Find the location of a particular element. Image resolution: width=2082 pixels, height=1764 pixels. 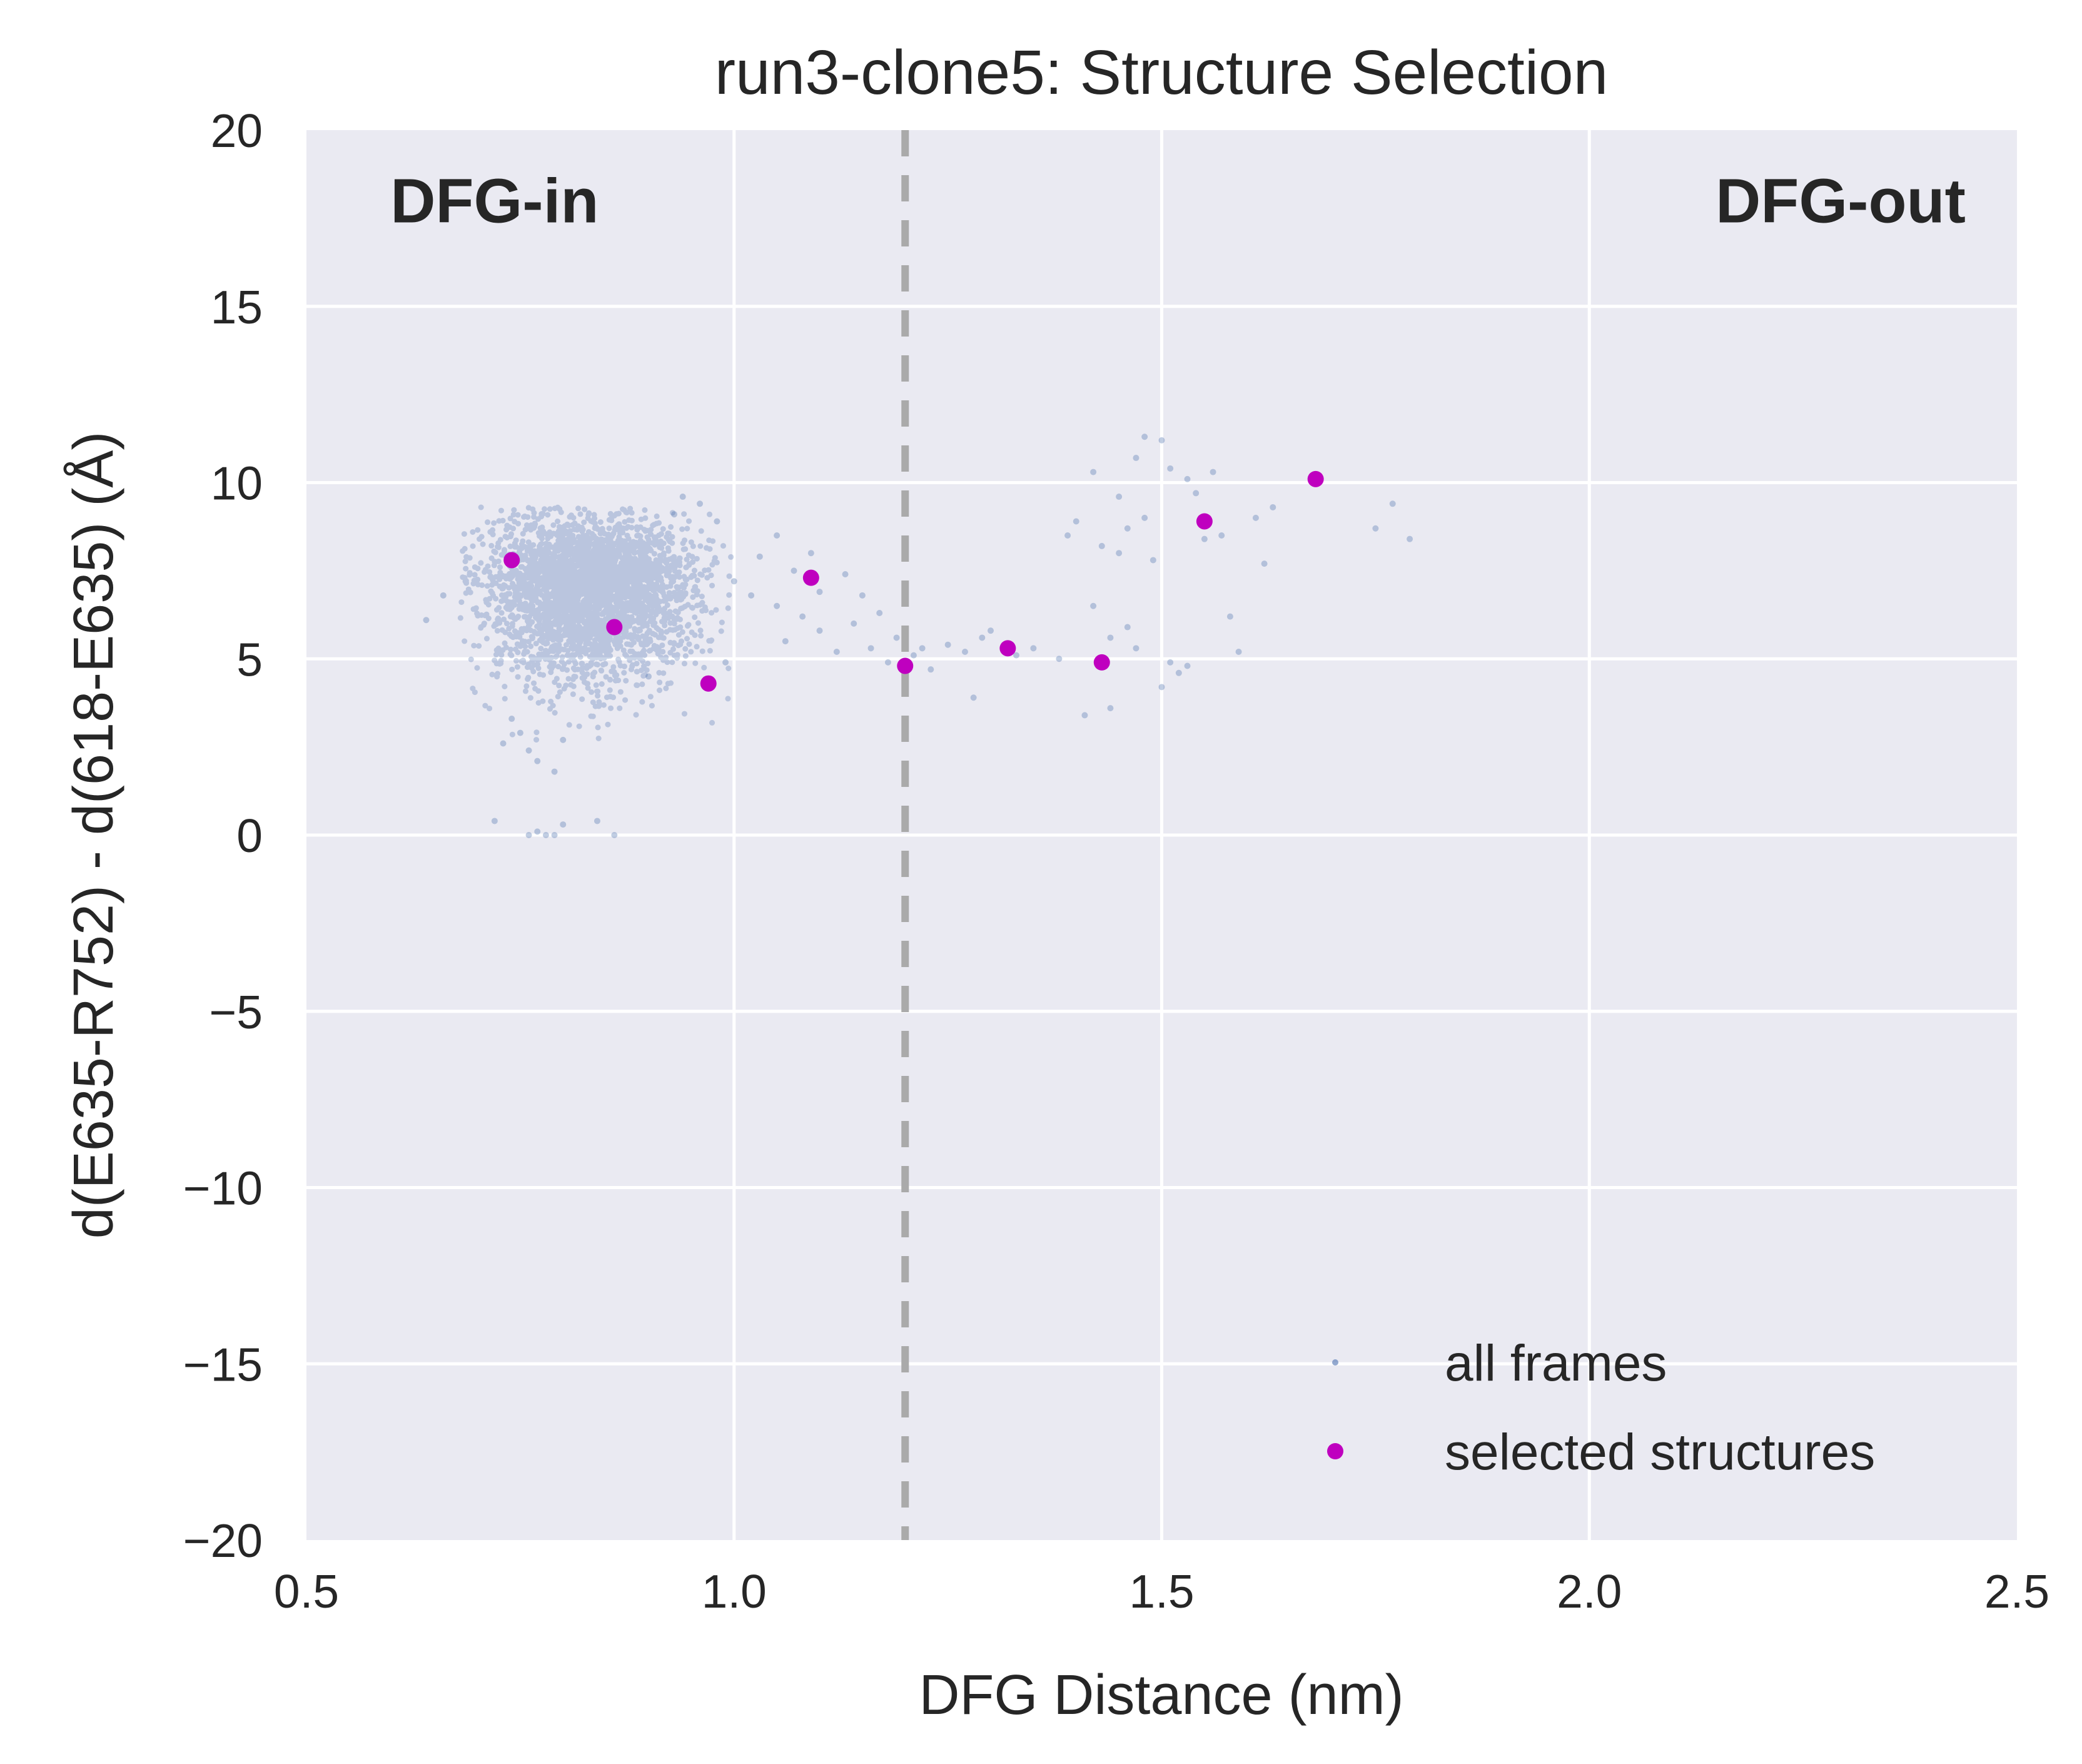

all-frames-cluster-points is located at coordinates (595, 623).